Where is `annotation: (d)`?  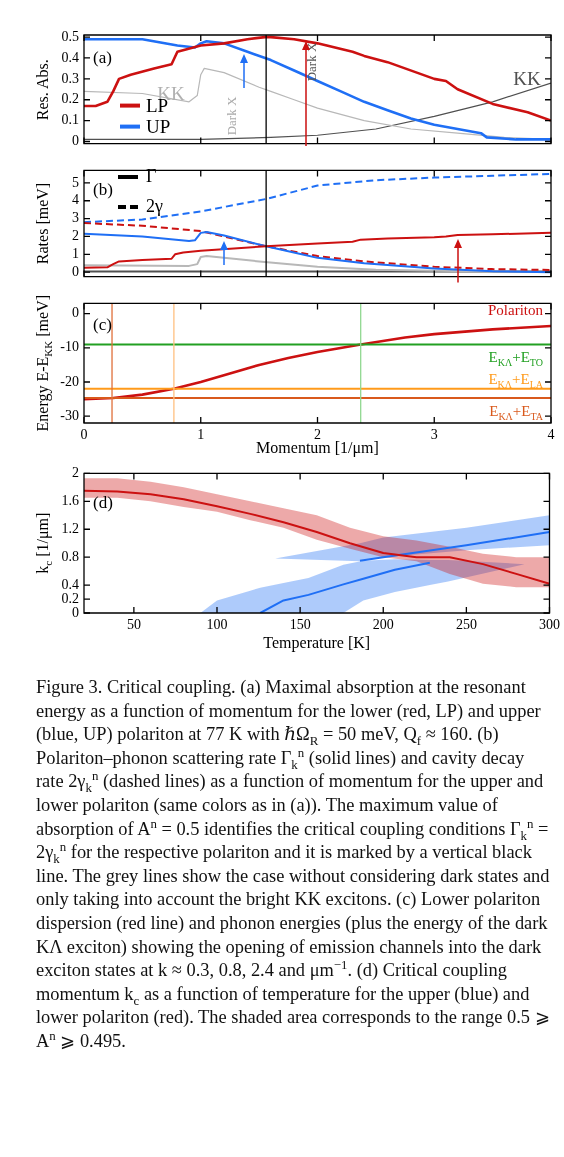 annotation: (d) is located at coordinates (103, 503).